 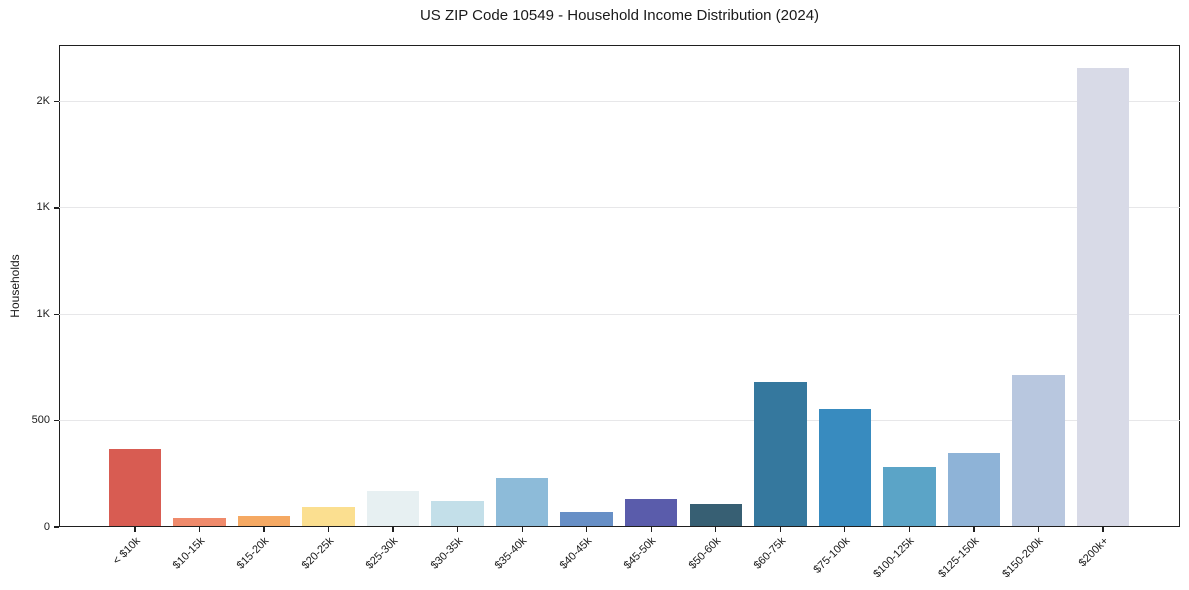 What do you see at coordinates (1093, 552) in the screenshot?
I see `x-tick-label: $200k+` at bounding box center [1093, 552].